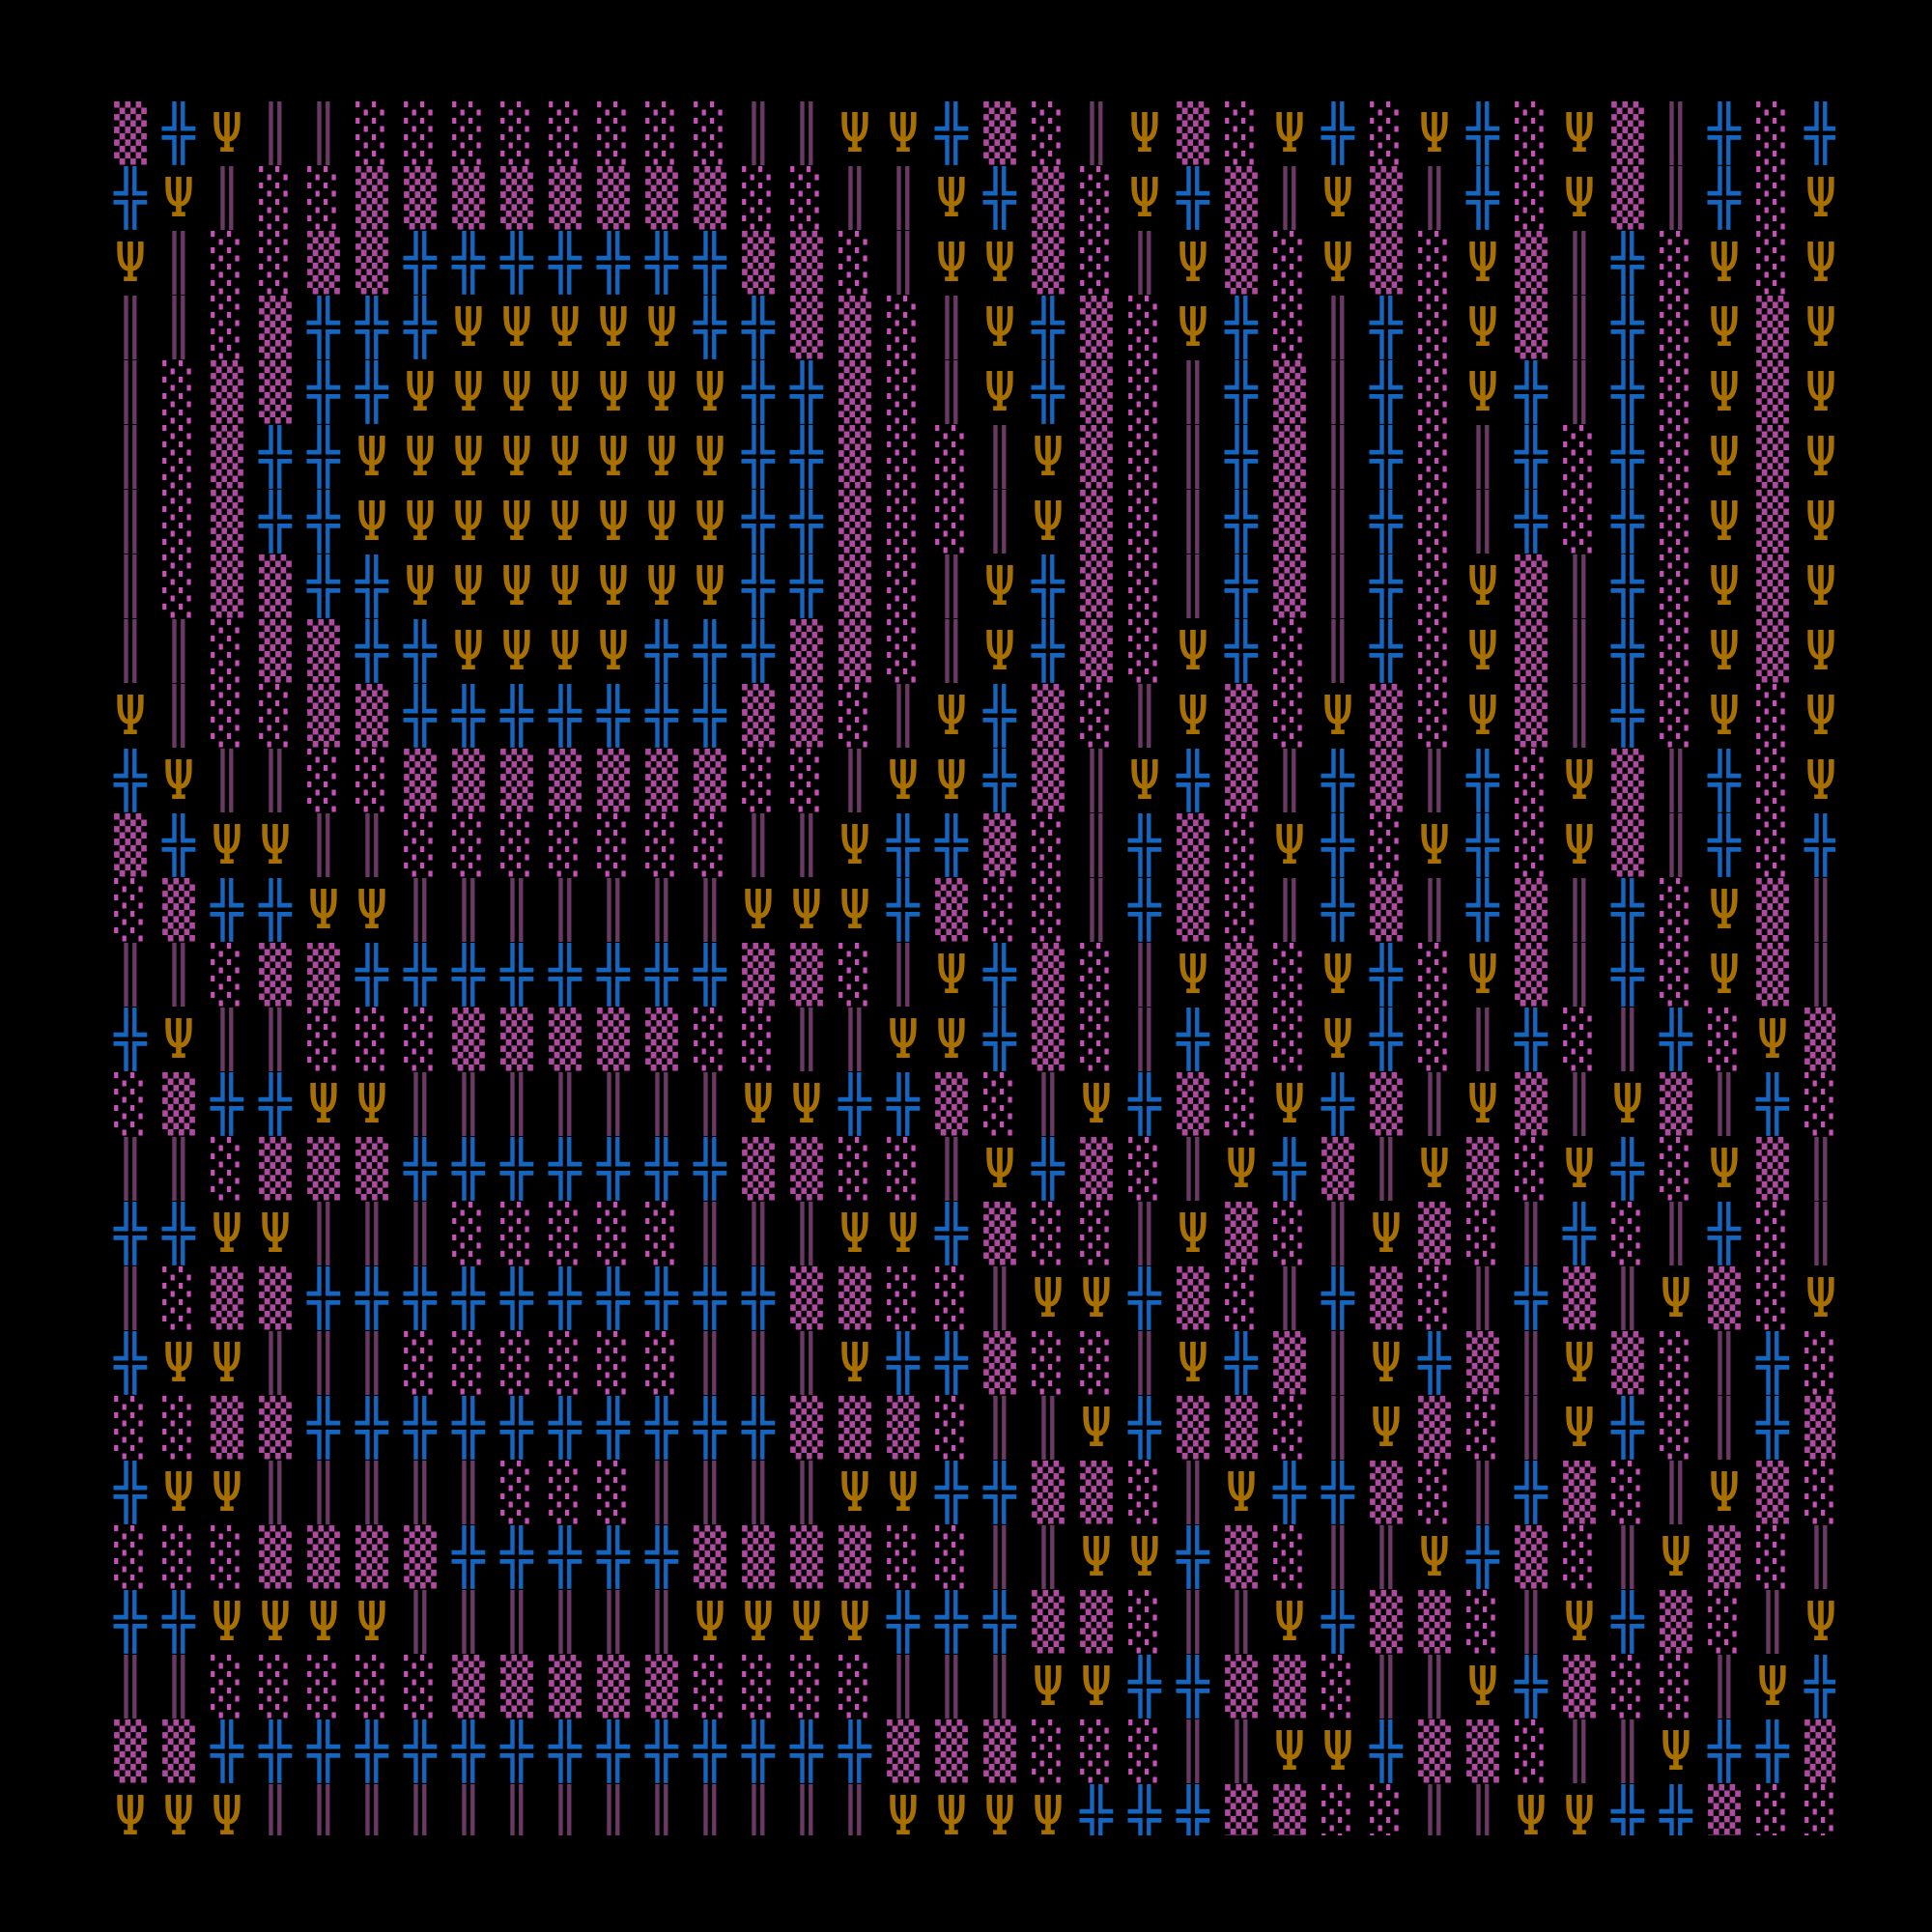 The width and height of the screenshot is (1932, 1932). I want to click on glyph-row: ░▒╬╬ΨΨ║║║║║║║ΨΨΨ╬▒░░║╬▒░║╬▒║╬▒║╬░Ψ▒║╬, so click(970, 910).